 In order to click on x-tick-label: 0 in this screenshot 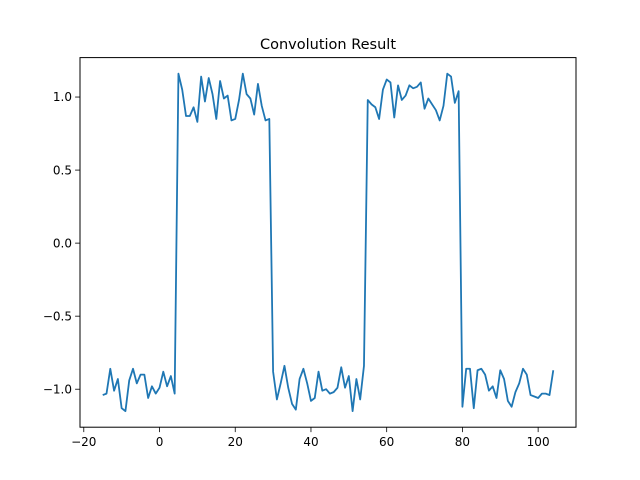, I will do `click(160, 442)`.